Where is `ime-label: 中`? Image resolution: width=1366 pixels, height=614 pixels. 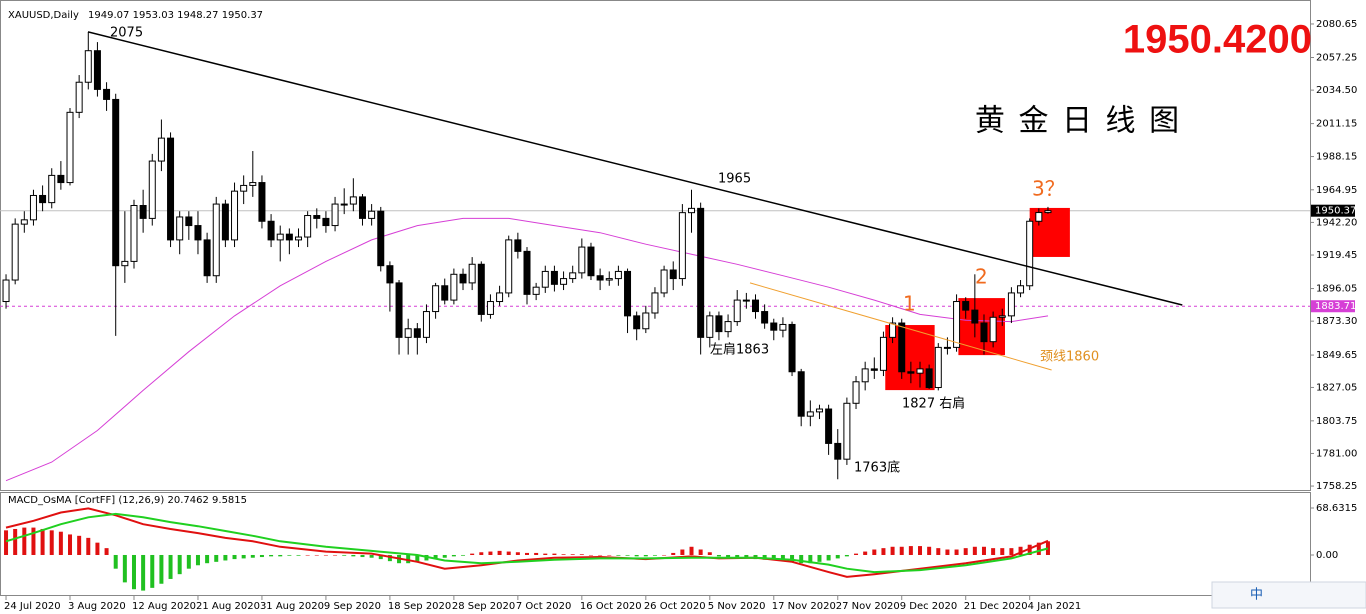 ime-label: 中 is located at coordinates (1256, 595).